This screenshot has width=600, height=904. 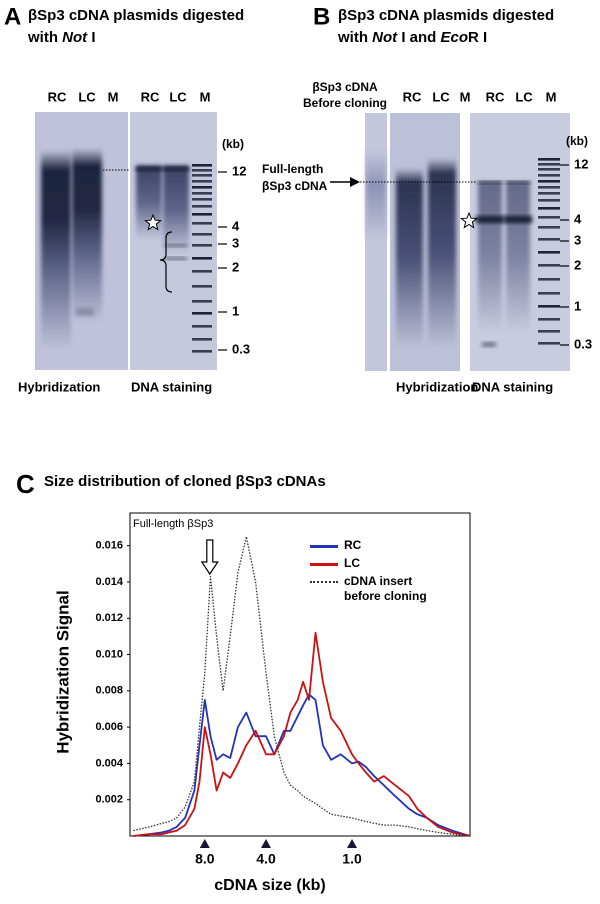 What do you see at coordinates (418, 37) in the screenshot?
I see `title-part: I and` at bounding box center [418, 37].